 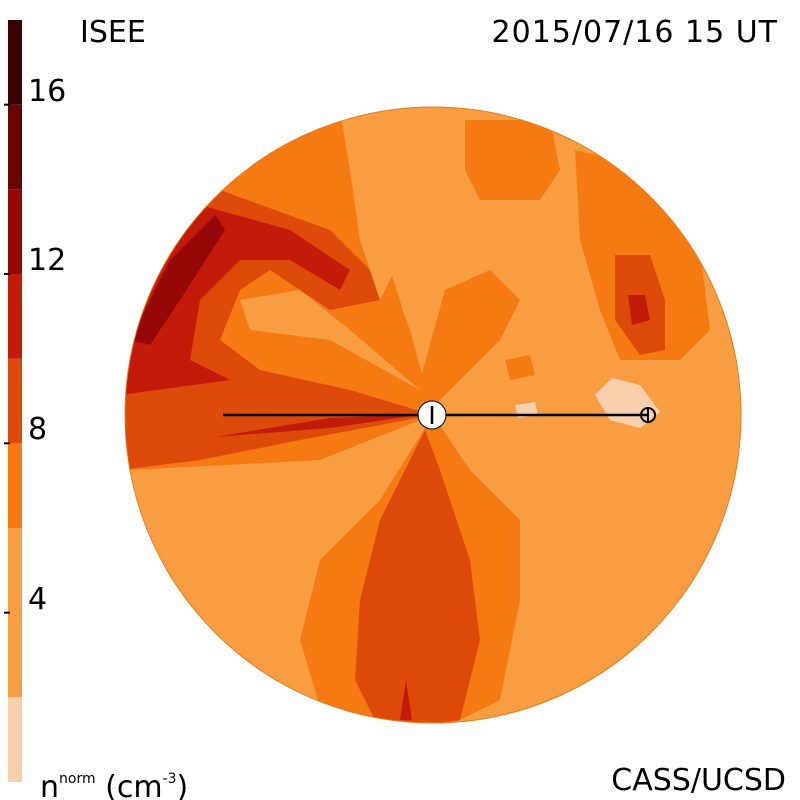 What do you see at coordinates (47, 91) in the screenshot?
I see `colorbar-tick-label-16: 16` at bounding box center [47, 91].